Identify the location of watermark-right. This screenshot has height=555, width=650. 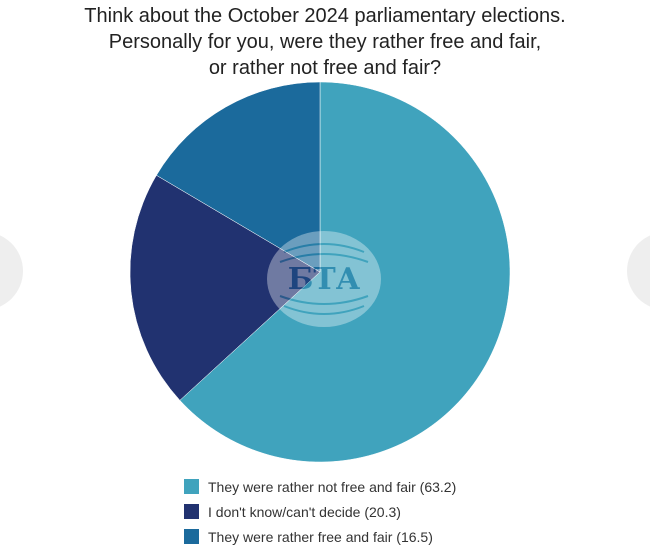
(638, 271).